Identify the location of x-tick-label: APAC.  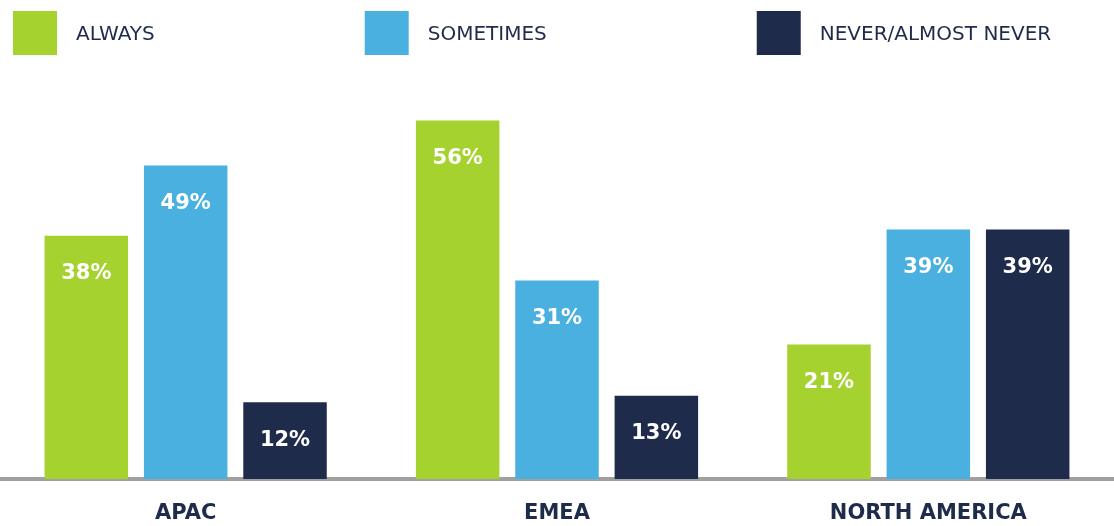
(185, 511).